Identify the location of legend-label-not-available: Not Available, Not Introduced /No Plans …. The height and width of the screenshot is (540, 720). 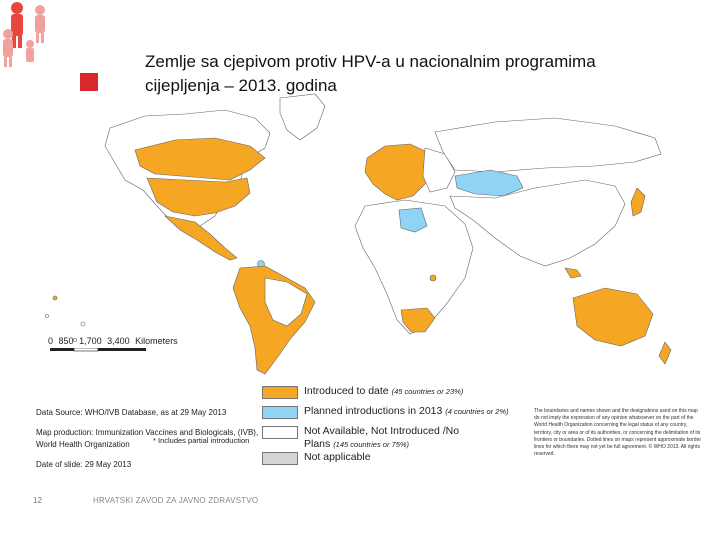
(382, 437).